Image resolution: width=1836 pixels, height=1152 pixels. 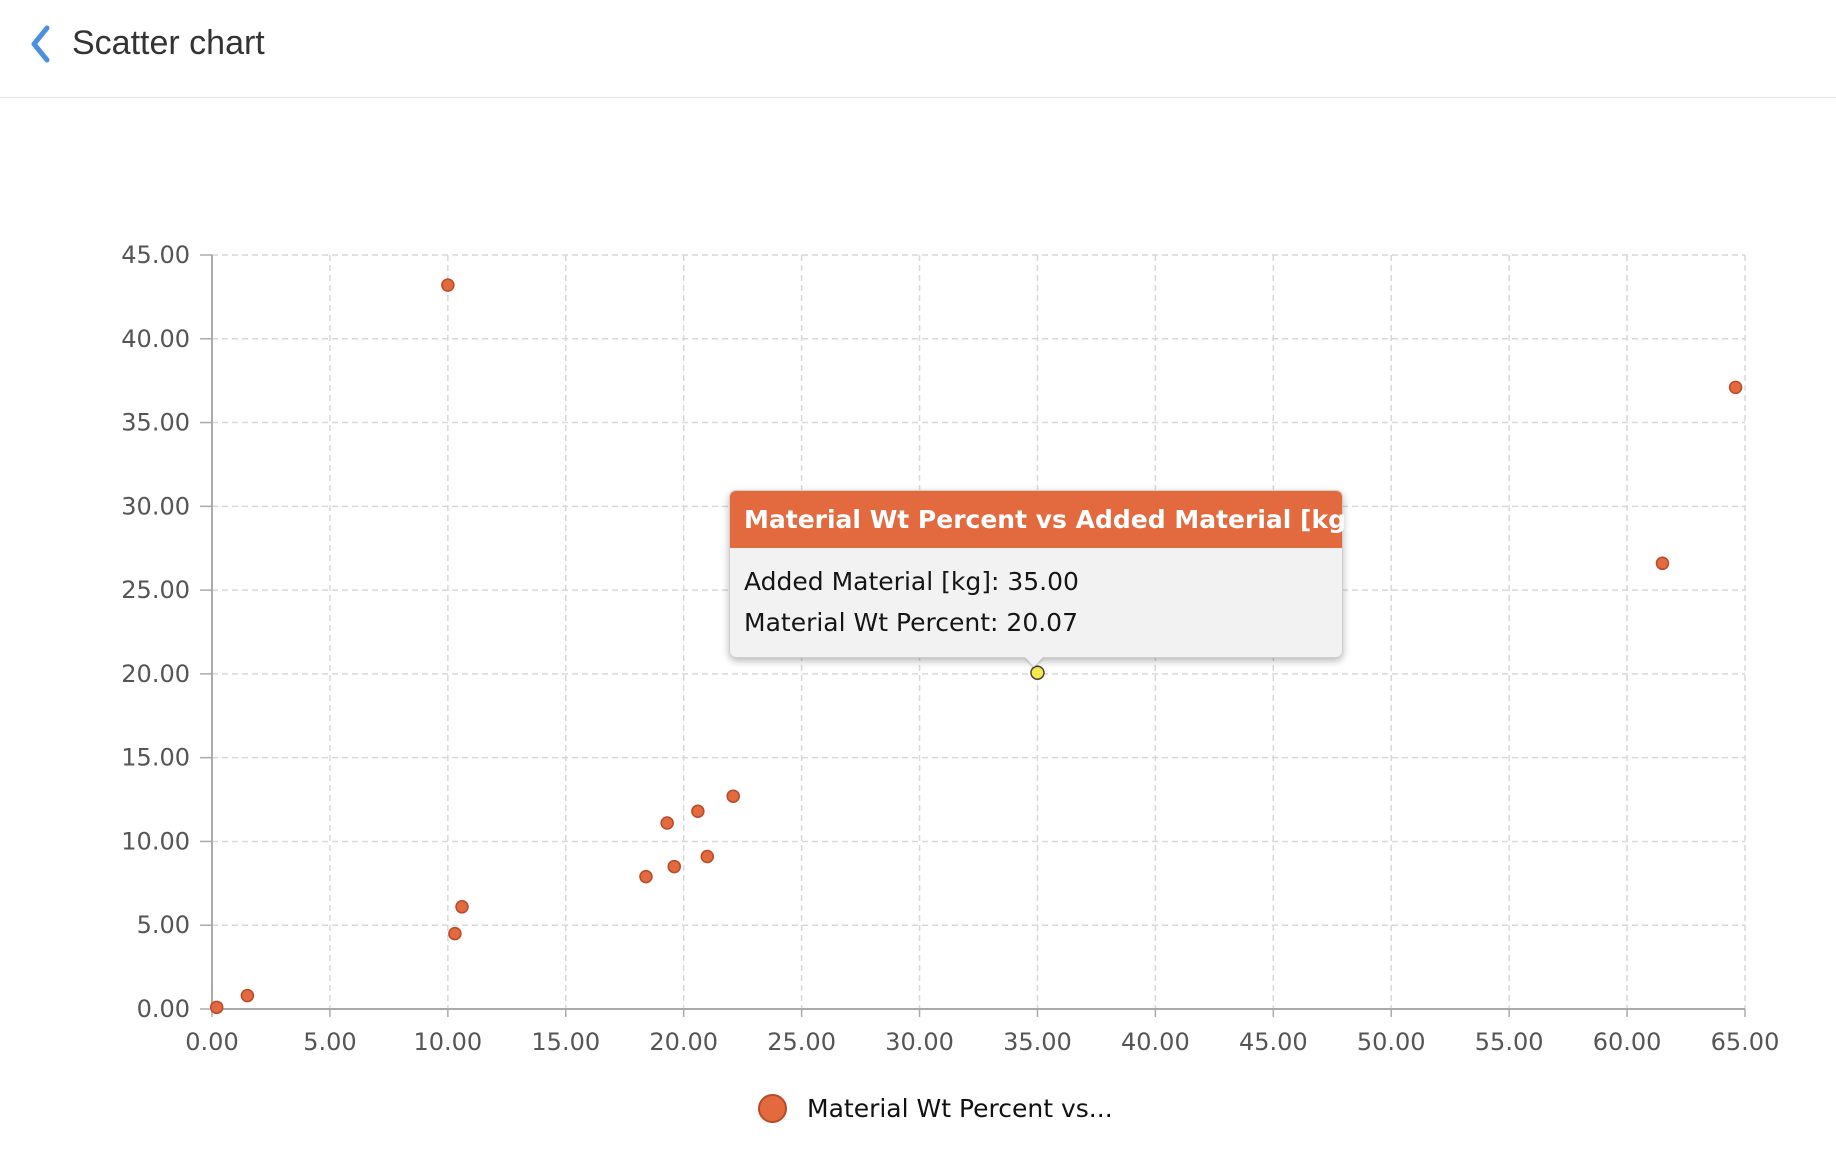 What do you see at coordinates (155, 423) in the screenshot?
I see `y-tick-label: 35.00` at bounding box center [155, 423].